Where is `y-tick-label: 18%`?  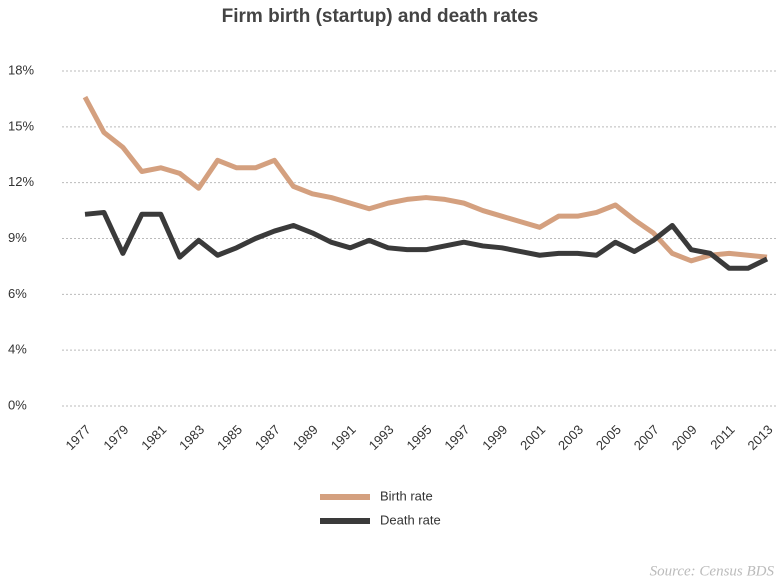
y-tick-label: 18% is located at coordinates (21, 69).